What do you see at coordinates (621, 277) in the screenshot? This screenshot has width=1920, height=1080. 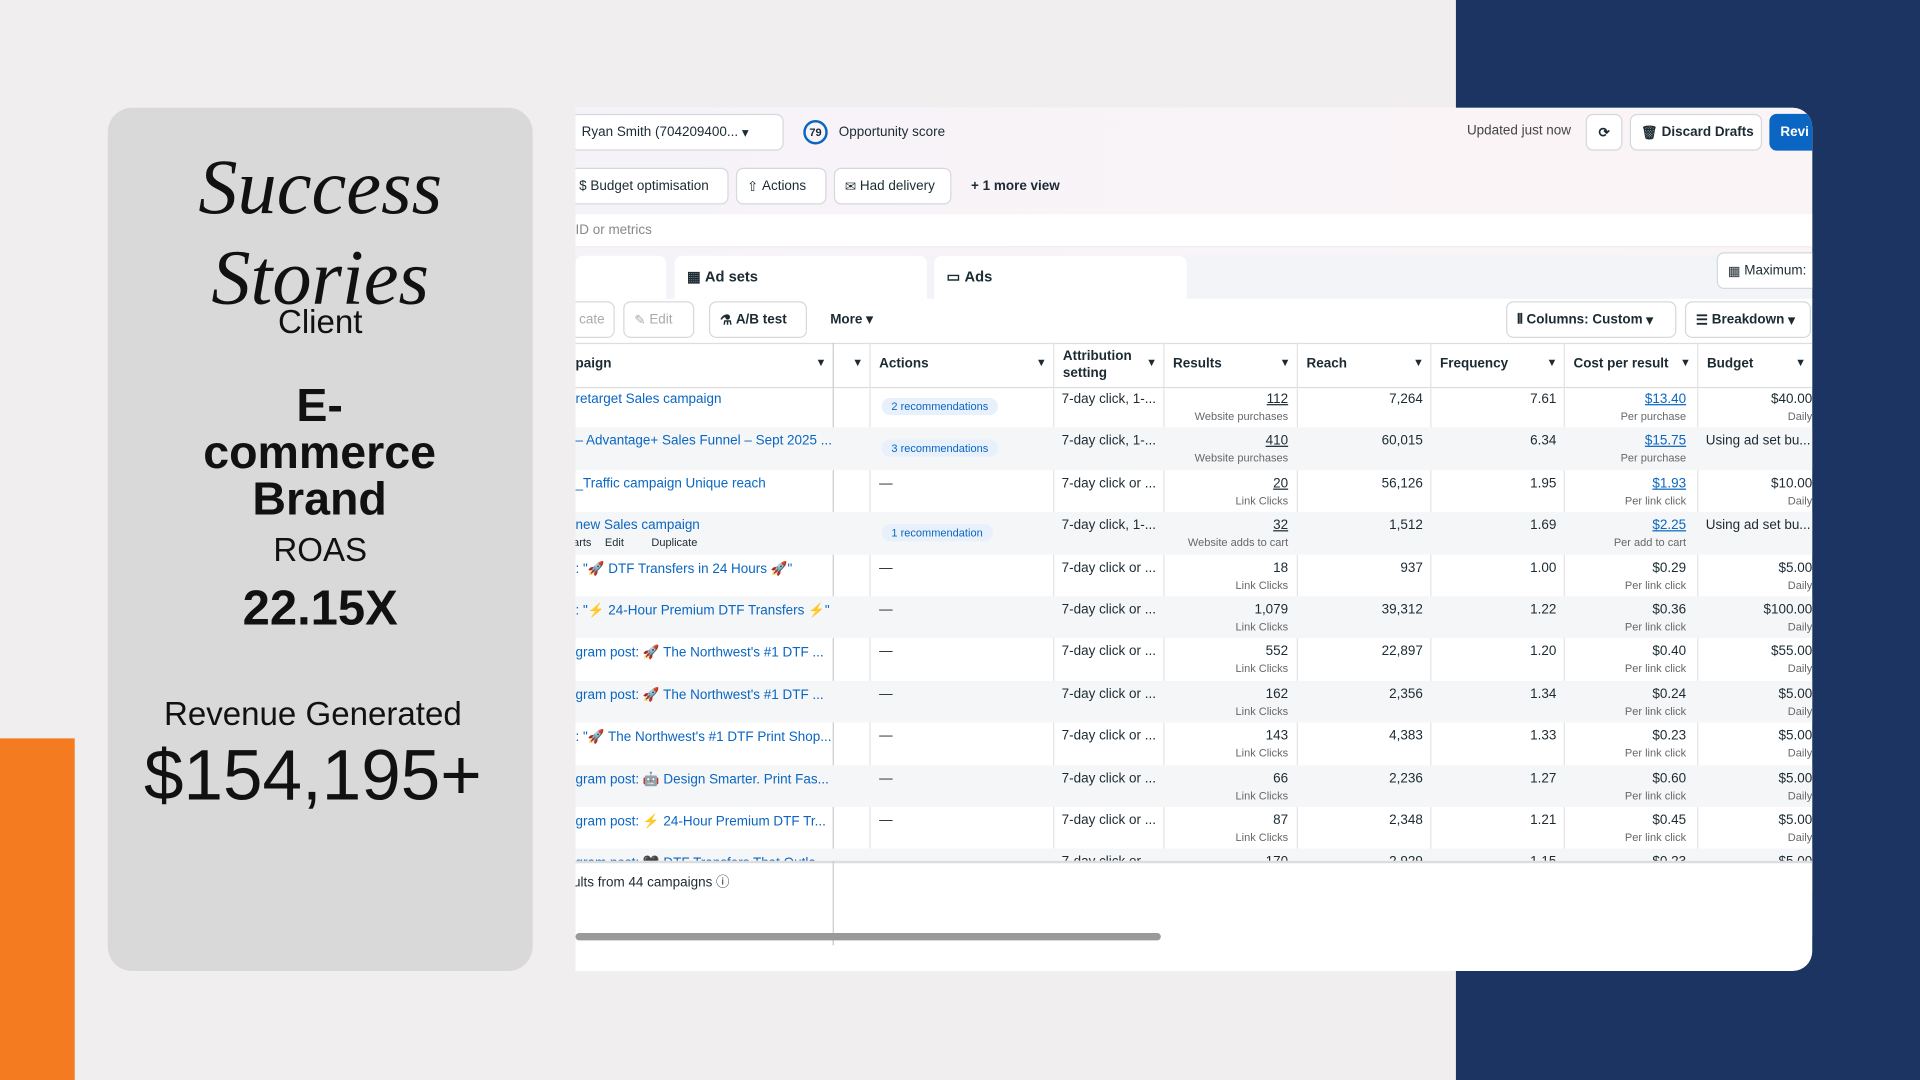 I see `tab` at bounding box center [621, 277].